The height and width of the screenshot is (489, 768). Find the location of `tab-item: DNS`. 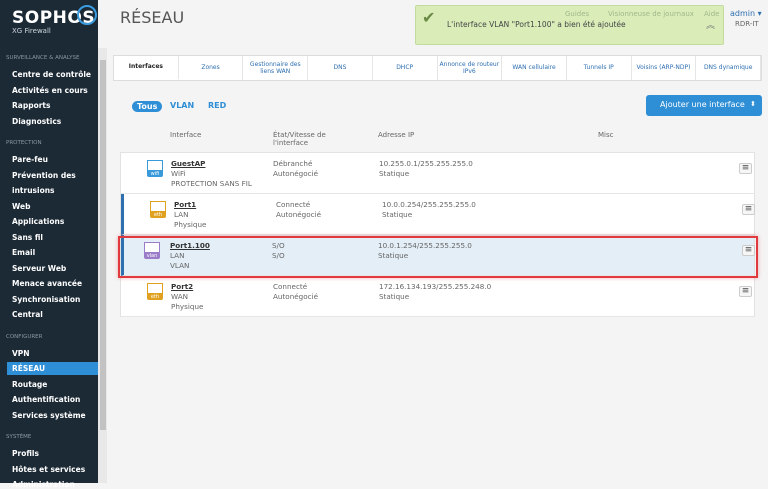

tab-item: DNS is located at coordinates (340, 68).